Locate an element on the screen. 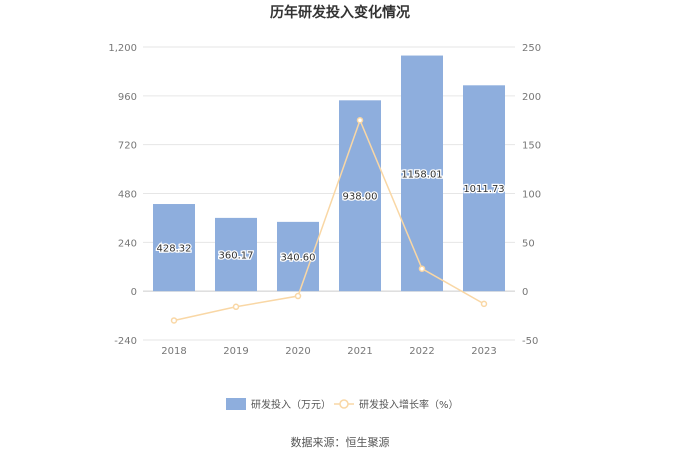 The height and width of the screenshot is (464, 680). y-left-tick-label: 1,200 is located at coordinates (122, 48).